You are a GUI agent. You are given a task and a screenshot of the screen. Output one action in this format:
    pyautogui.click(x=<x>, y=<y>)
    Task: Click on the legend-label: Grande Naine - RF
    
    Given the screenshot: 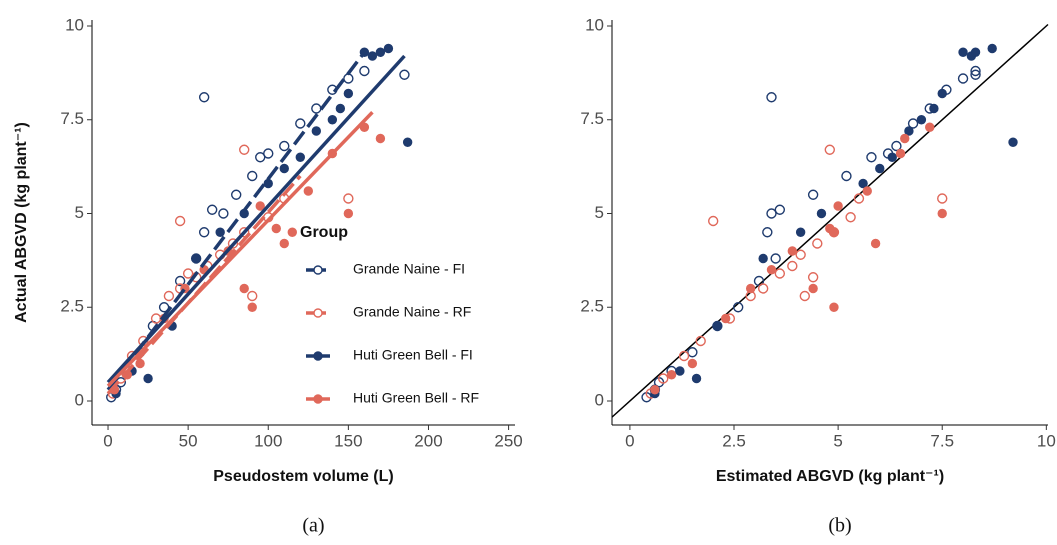 What is the action you would take?
    pyautogui.click(x=412, y=312)
    